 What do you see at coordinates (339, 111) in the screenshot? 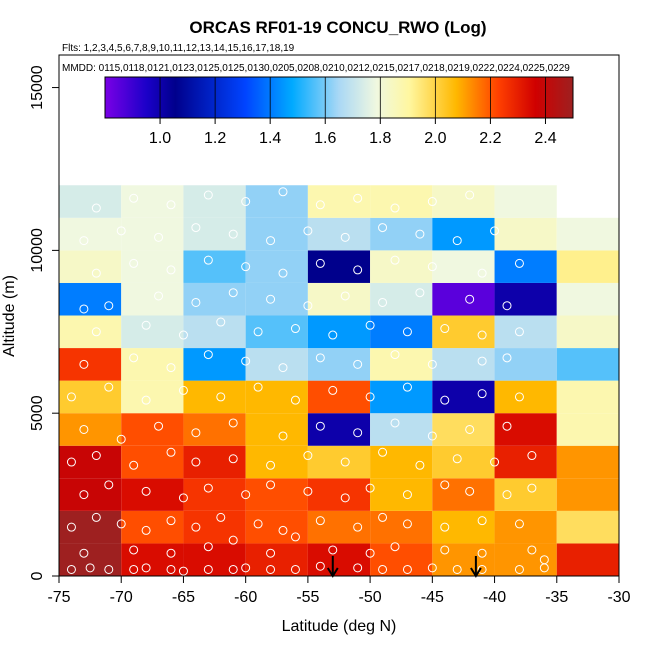
I see `colorbar: 1.0 1.2 1.4 1.6 1.8 2.0 2.2 2.4` at bounding box center [339, 111].